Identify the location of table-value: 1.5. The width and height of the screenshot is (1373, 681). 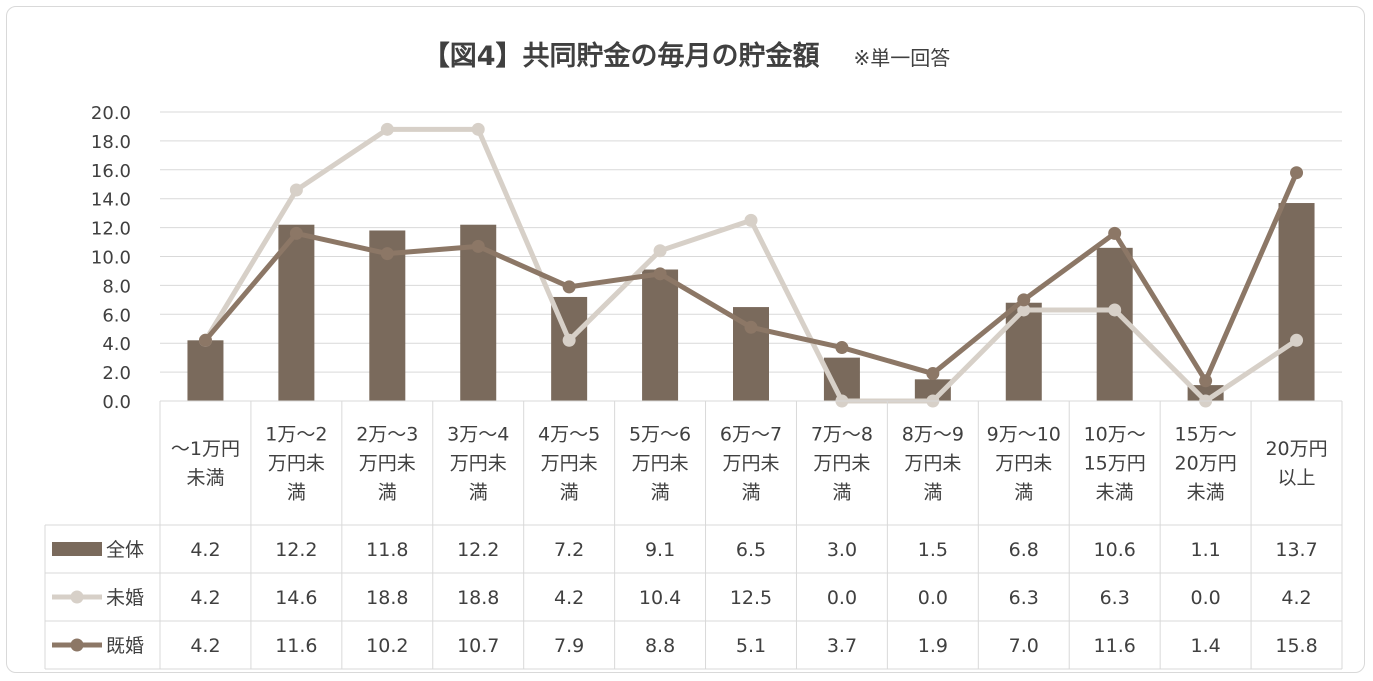
(933, 550).